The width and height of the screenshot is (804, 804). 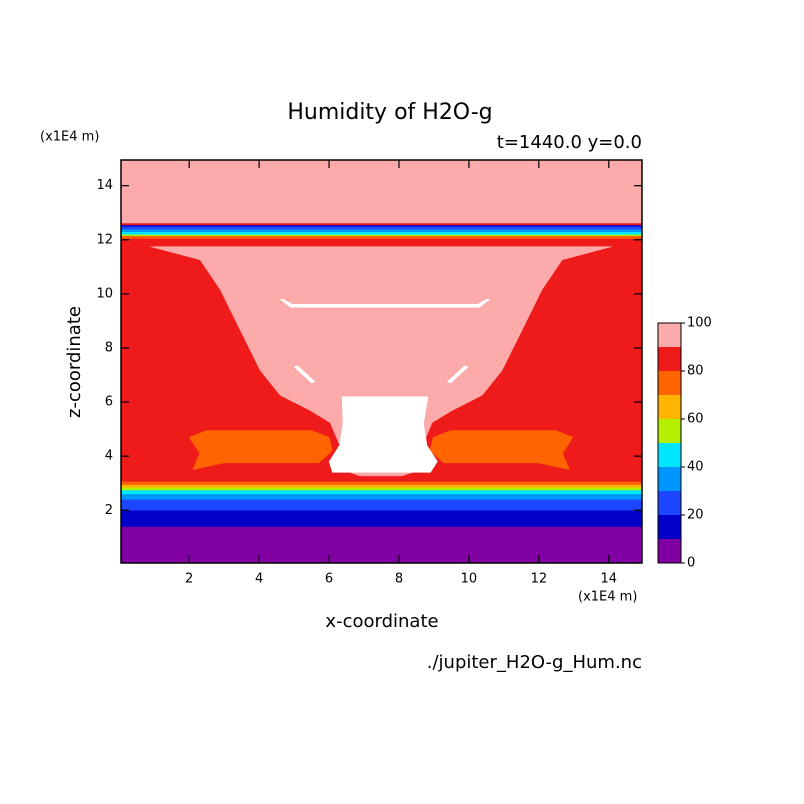 I want to click on y-tick-label: 4, so click(x=109, y=456).